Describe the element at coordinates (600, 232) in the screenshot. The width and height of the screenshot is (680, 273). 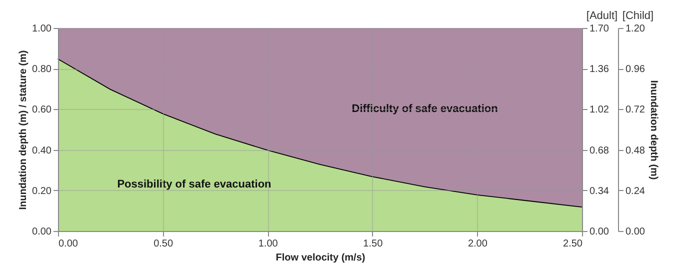
I see `y2-tick-label: 0.00` at that location.